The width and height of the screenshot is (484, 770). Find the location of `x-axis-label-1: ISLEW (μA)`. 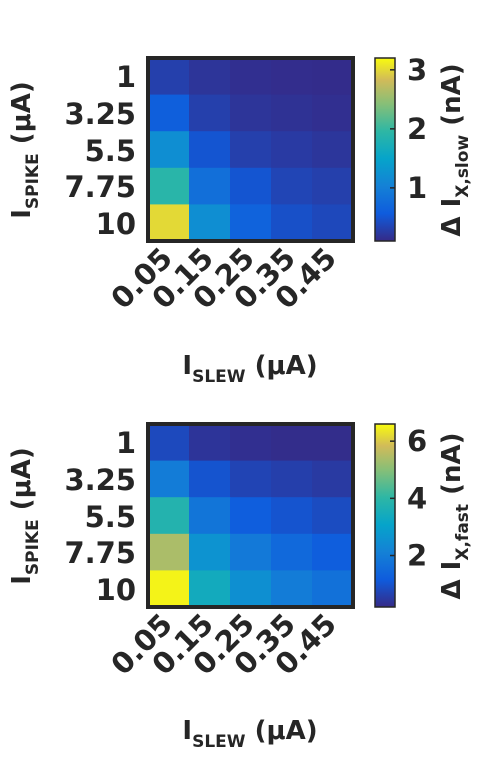

x-axis-label-1: ISLEW (μA) is located at coordinates (249, 369).